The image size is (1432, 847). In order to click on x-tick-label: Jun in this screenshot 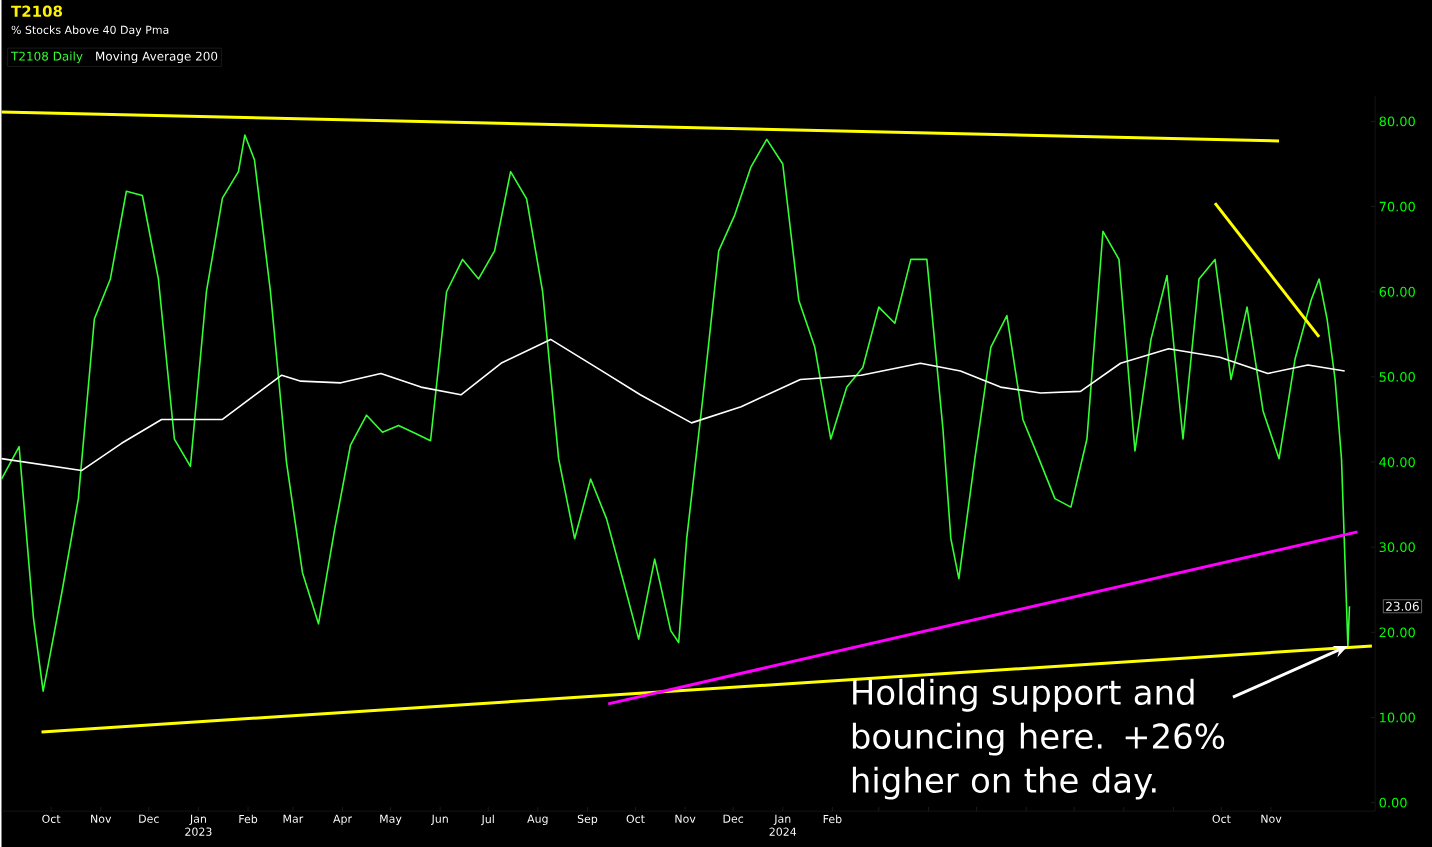, I will do `click(439, 819)`.